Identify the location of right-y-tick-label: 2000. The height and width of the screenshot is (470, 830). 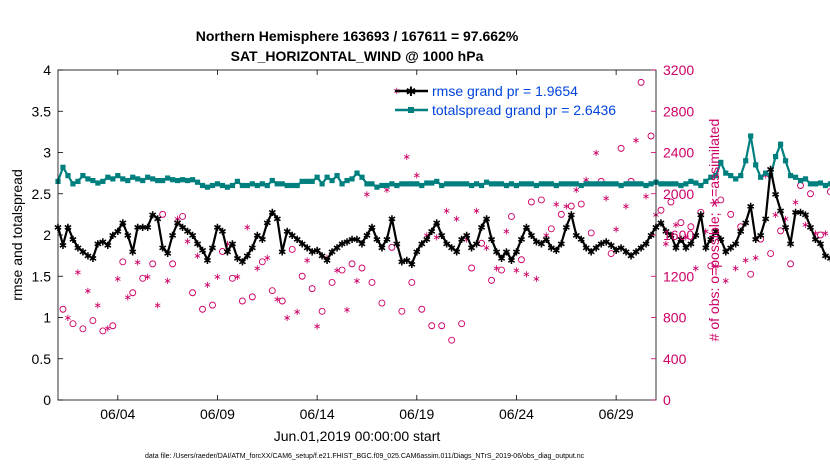
(678, 194).